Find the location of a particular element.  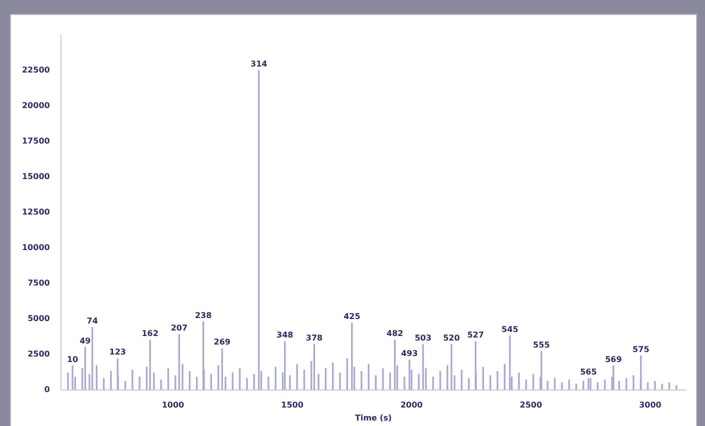

y-tick-label: 22500 is located at coordinates (36, 70).